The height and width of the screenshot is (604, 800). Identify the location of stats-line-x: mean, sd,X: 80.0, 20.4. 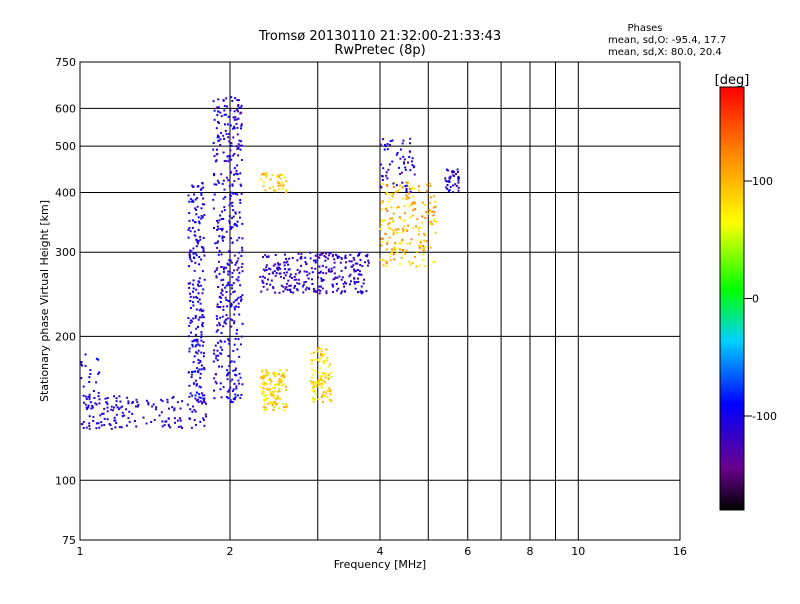
(665, 52).